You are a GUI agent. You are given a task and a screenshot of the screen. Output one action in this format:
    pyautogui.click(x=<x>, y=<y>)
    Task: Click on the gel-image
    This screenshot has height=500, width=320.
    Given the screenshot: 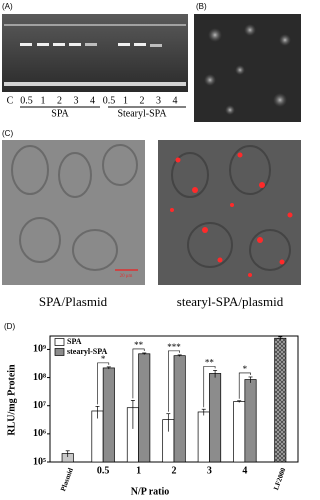 What is the action you would take?
    pyautogui.click(x=95, y=53)
    